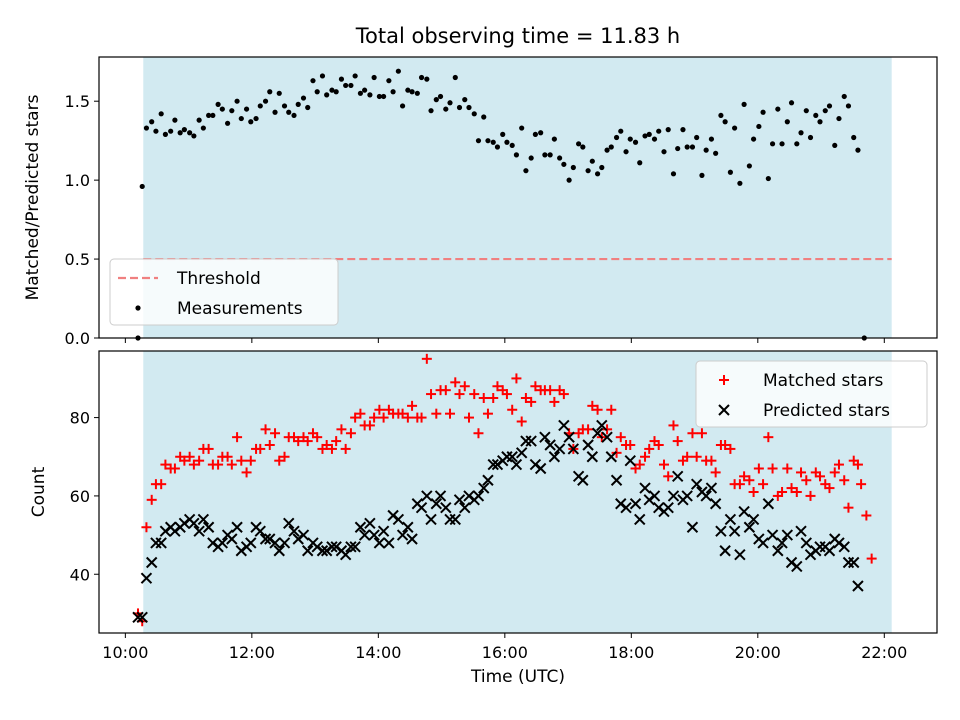 Image resolution: width=960 pixels, height=720 pixels. I want to click on legend-predicted-swatch, so click(724, 410).